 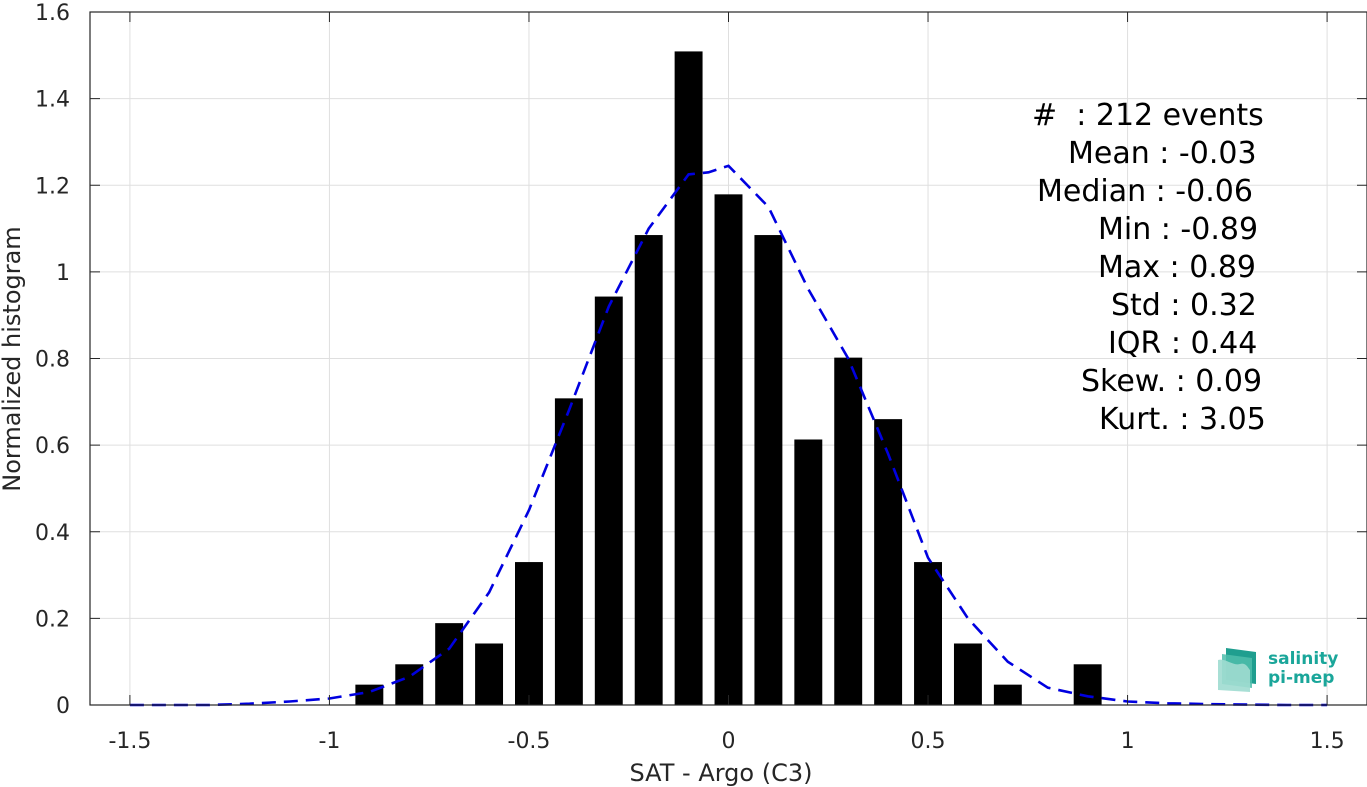 What do you see at coordinates (1148, 115) in the screenshot?
I see `stat-count: # : 212 events` at bounding box center [1148, 115].